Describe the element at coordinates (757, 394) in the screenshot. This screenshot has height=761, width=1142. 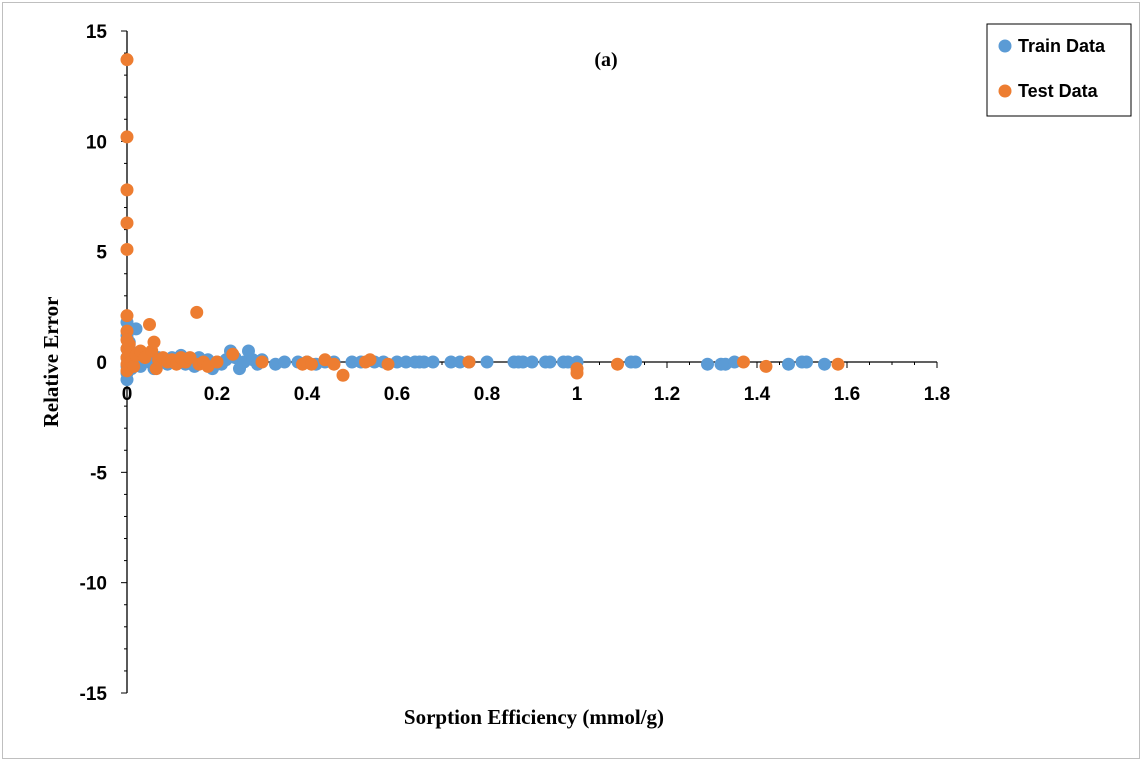
I see `x-tick-label: 1.4` at that location.